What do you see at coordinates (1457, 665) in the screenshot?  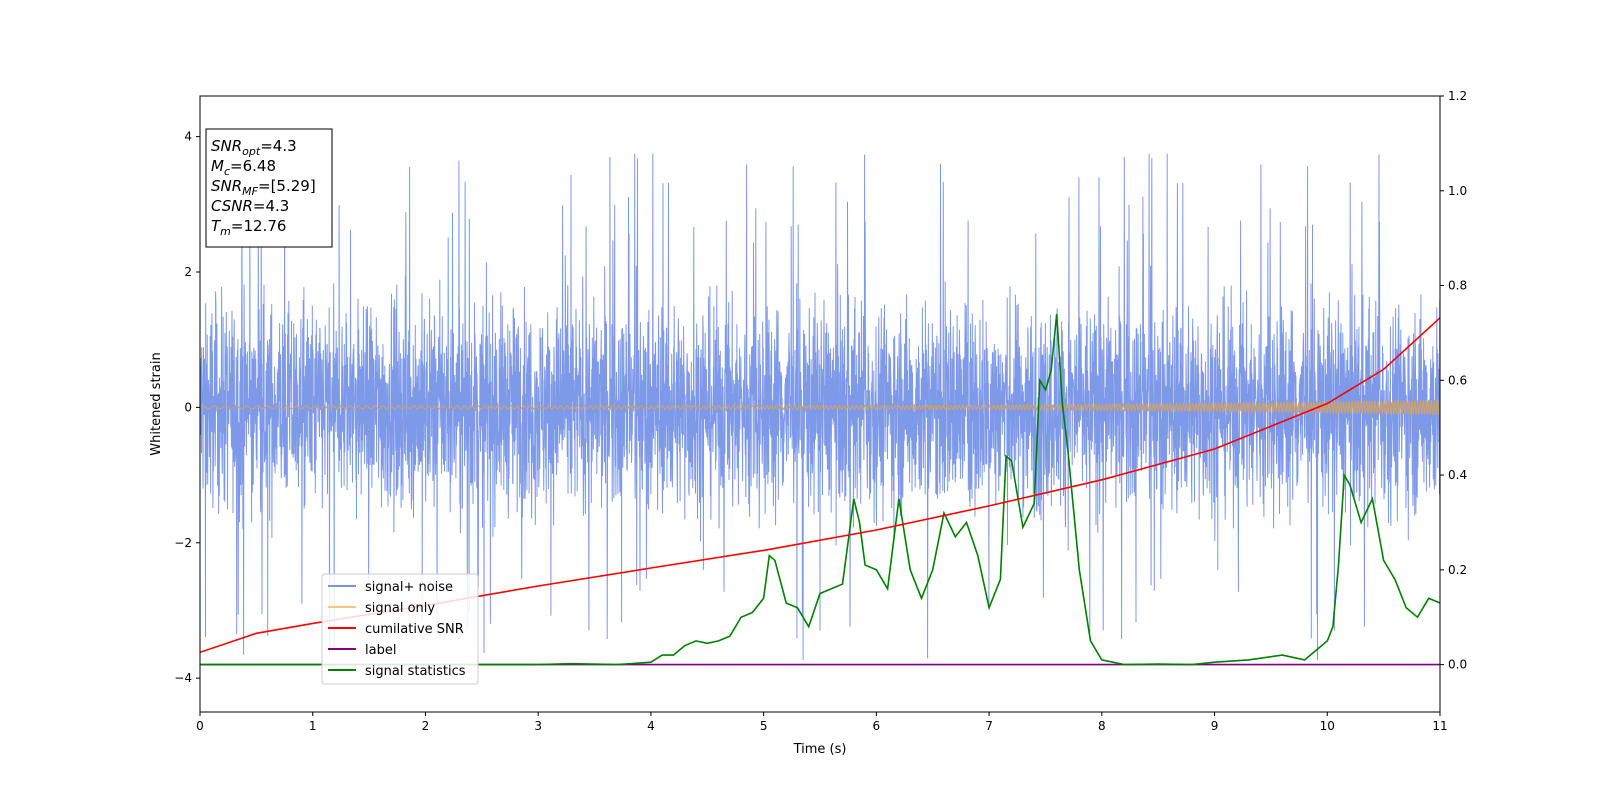 I see `y2-tick-label: 0.0` at bounding box center [1457, 665].